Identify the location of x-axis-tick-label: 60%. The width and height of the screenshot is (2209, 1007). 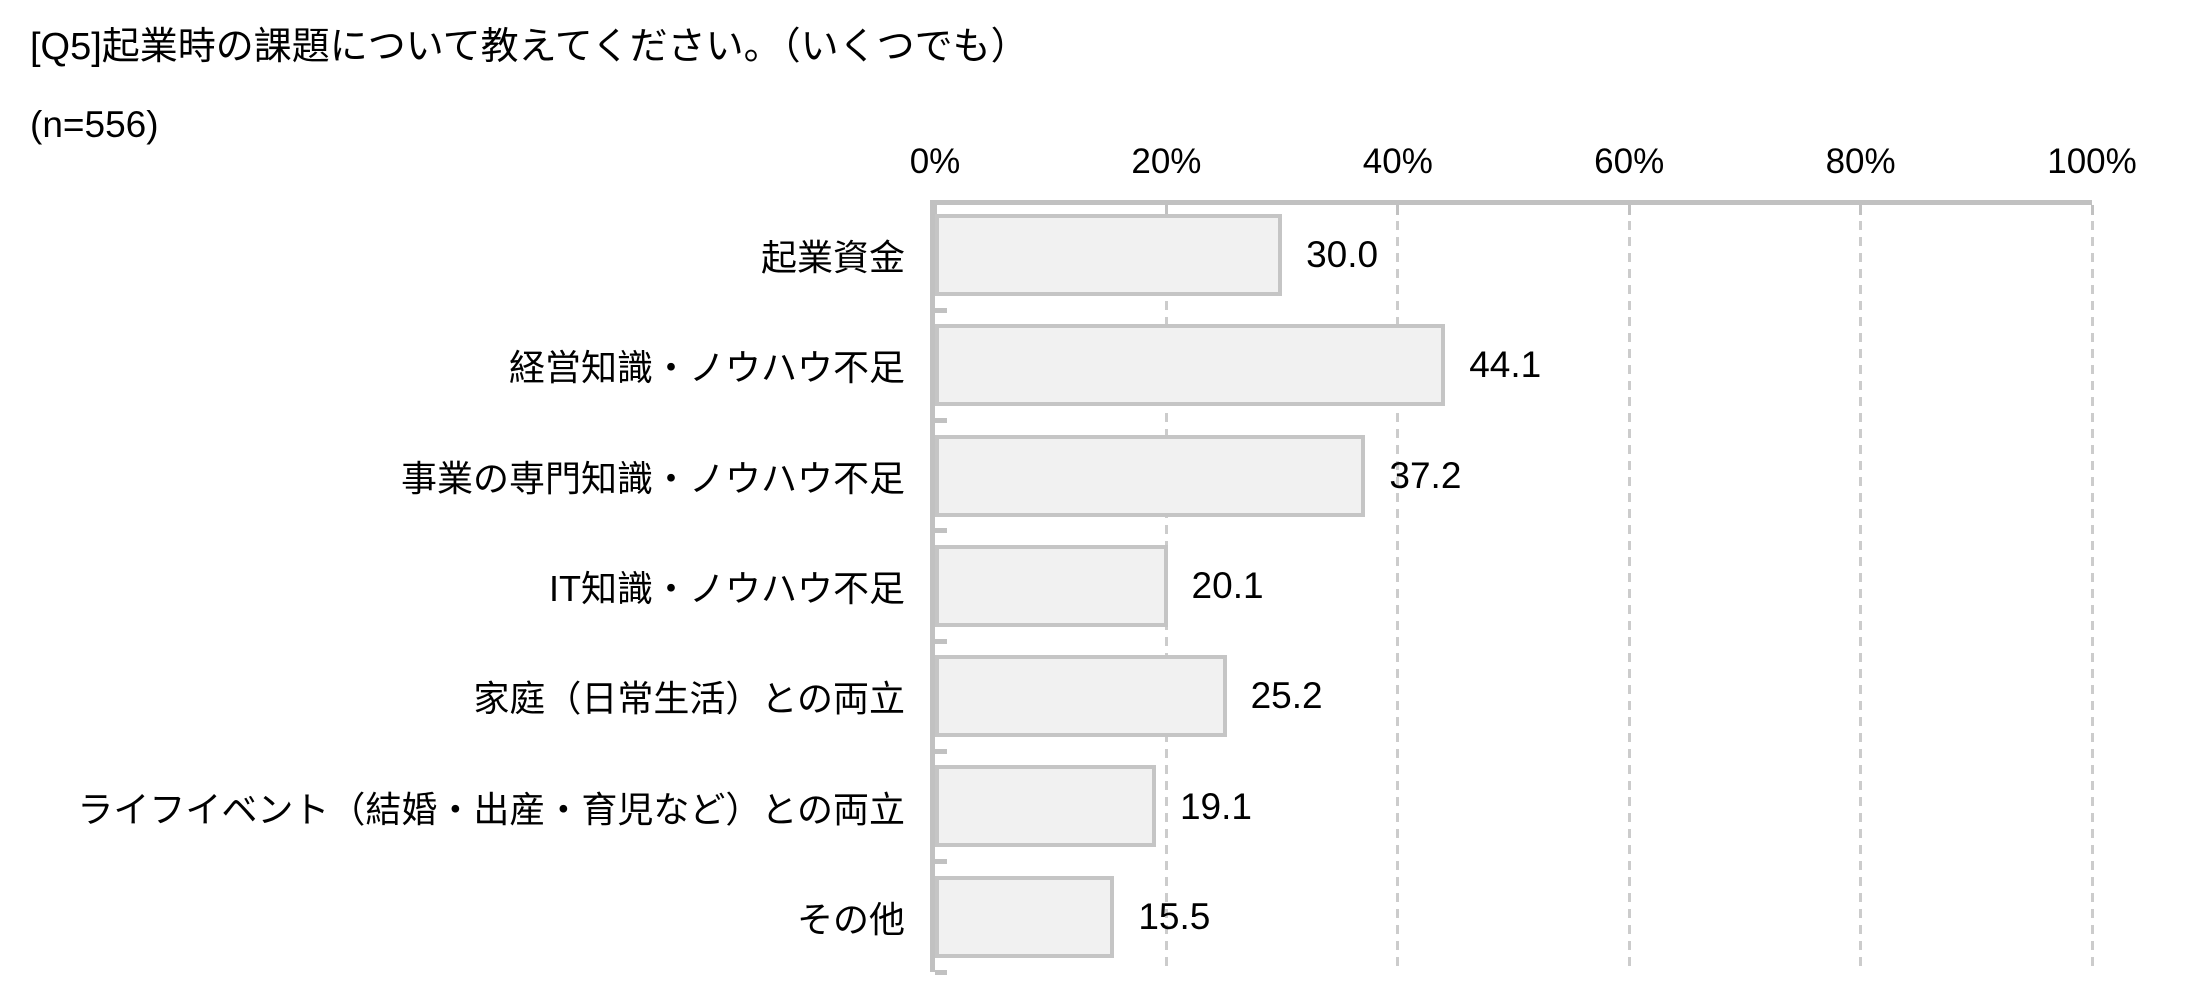
(1629, 161).